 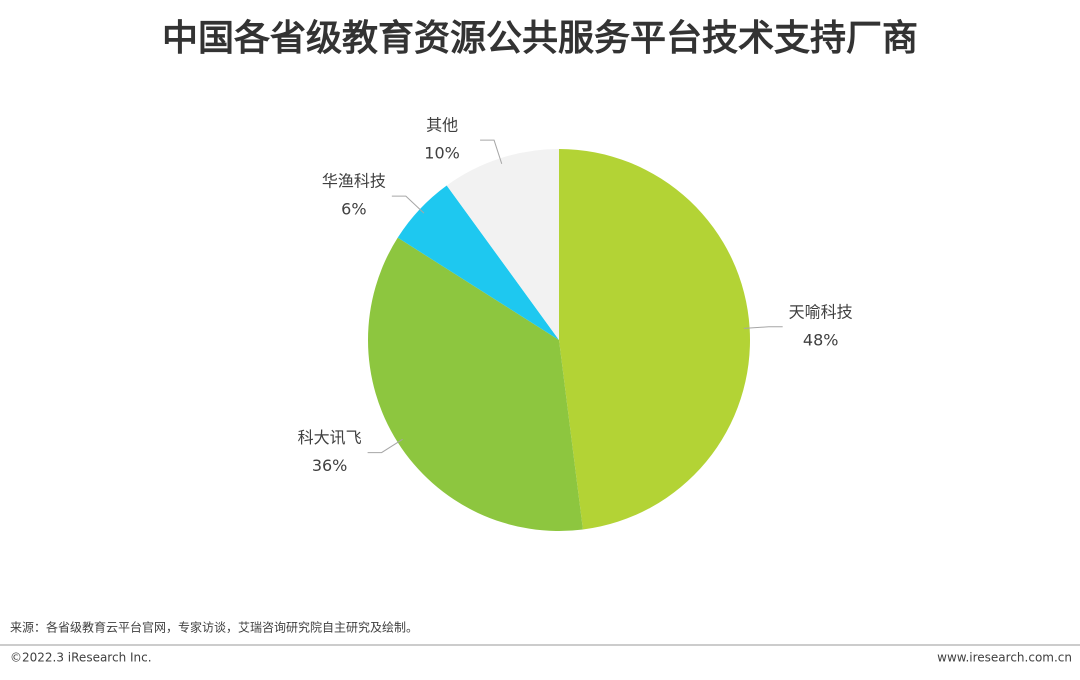 What do you see at coordinates (353, 209) in the screenshot?
I see `value-label: 6%` at bounding box center [353, 209].